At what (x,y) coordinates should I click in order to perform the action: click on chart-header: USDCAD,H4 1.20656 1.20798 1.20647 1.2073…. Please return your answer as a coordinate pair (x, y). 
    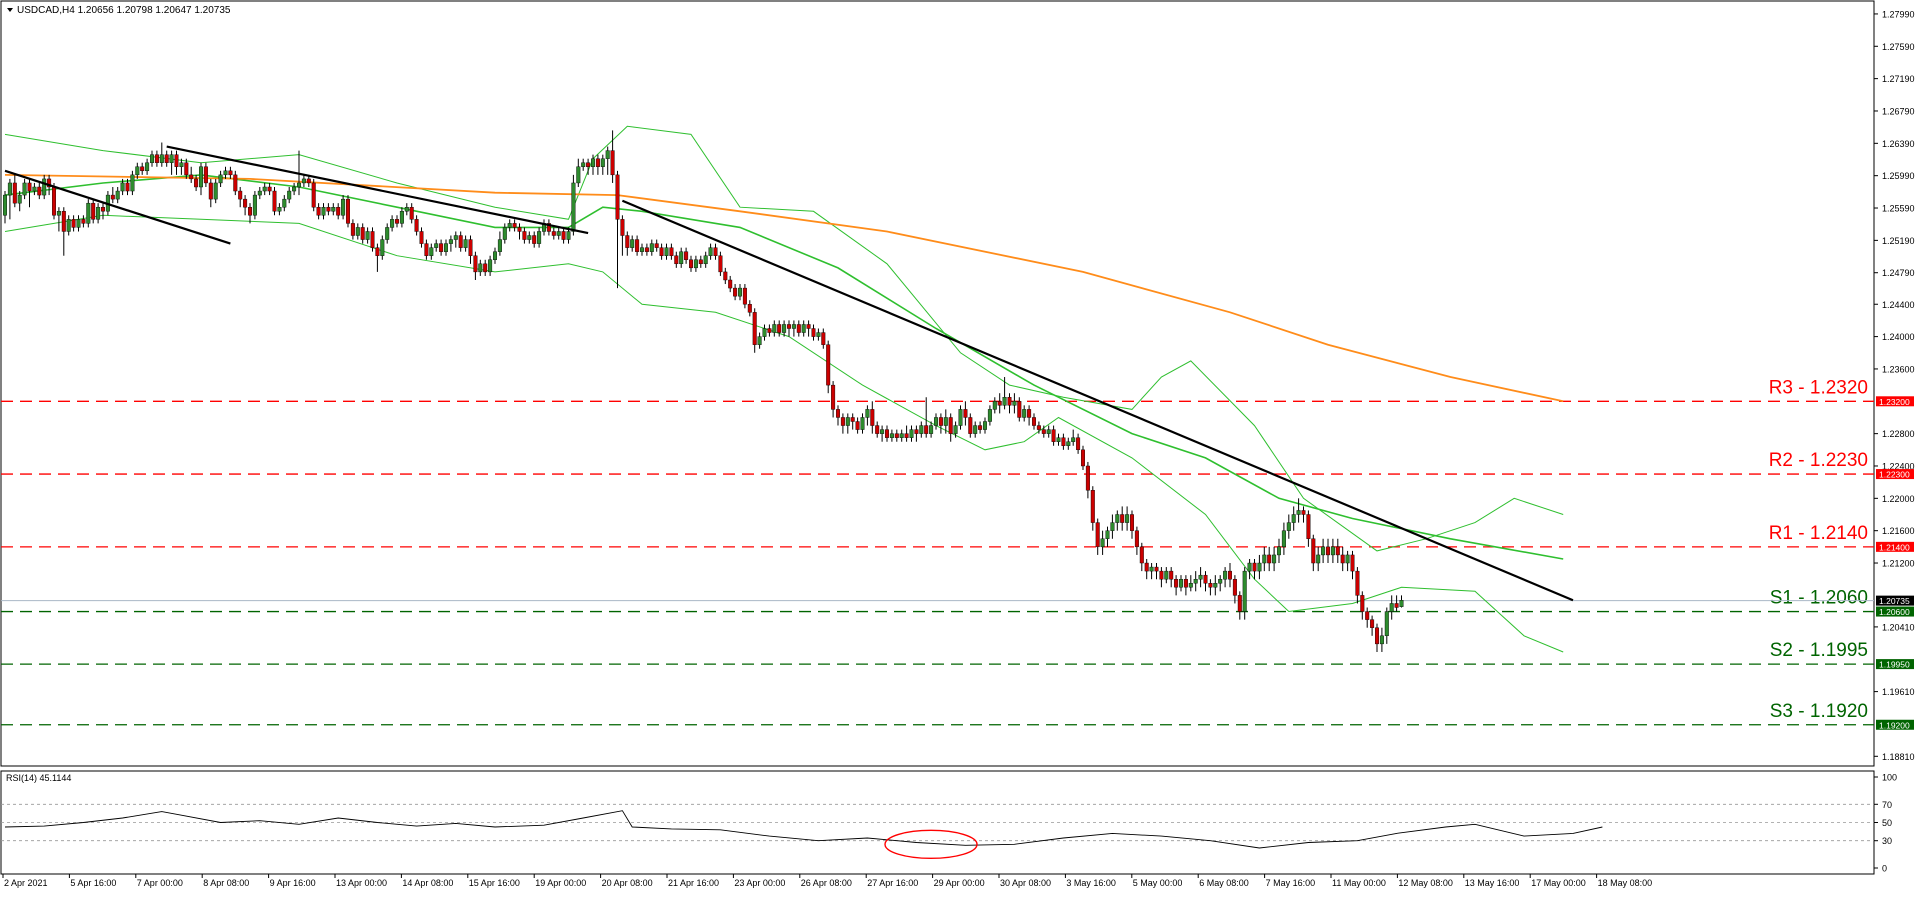
    Looking at the image, I should click on (119, 10).